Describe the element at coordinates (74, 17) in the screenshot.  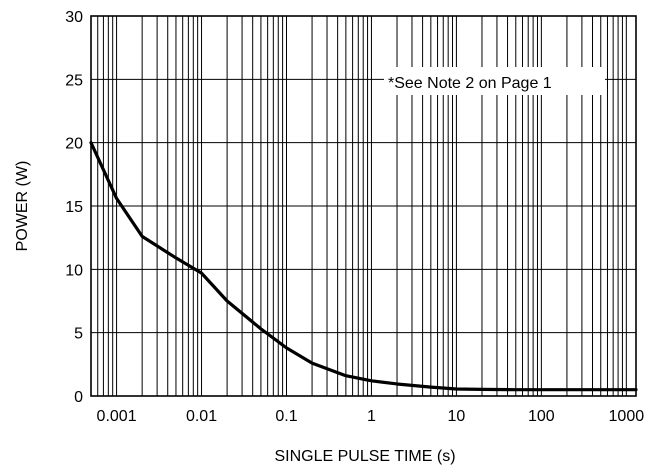
I see `y-tick-label: 30` at that location.